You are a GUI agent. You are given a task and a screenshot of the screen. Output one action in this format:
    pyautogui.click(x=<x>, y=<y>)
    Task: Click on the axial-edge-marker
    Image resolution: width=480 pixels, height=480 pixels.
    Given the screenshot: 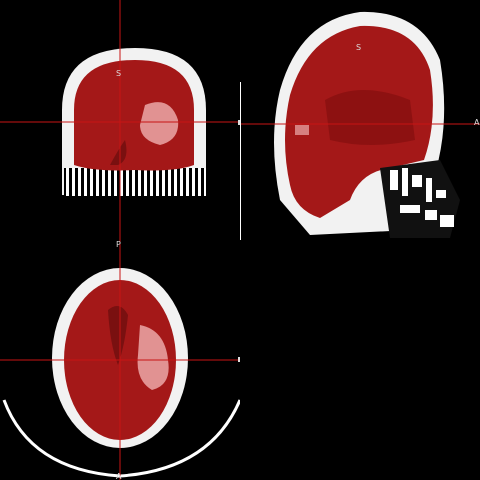 What is the action you would take?
    pyautogui.click(x=239, y=359)
    